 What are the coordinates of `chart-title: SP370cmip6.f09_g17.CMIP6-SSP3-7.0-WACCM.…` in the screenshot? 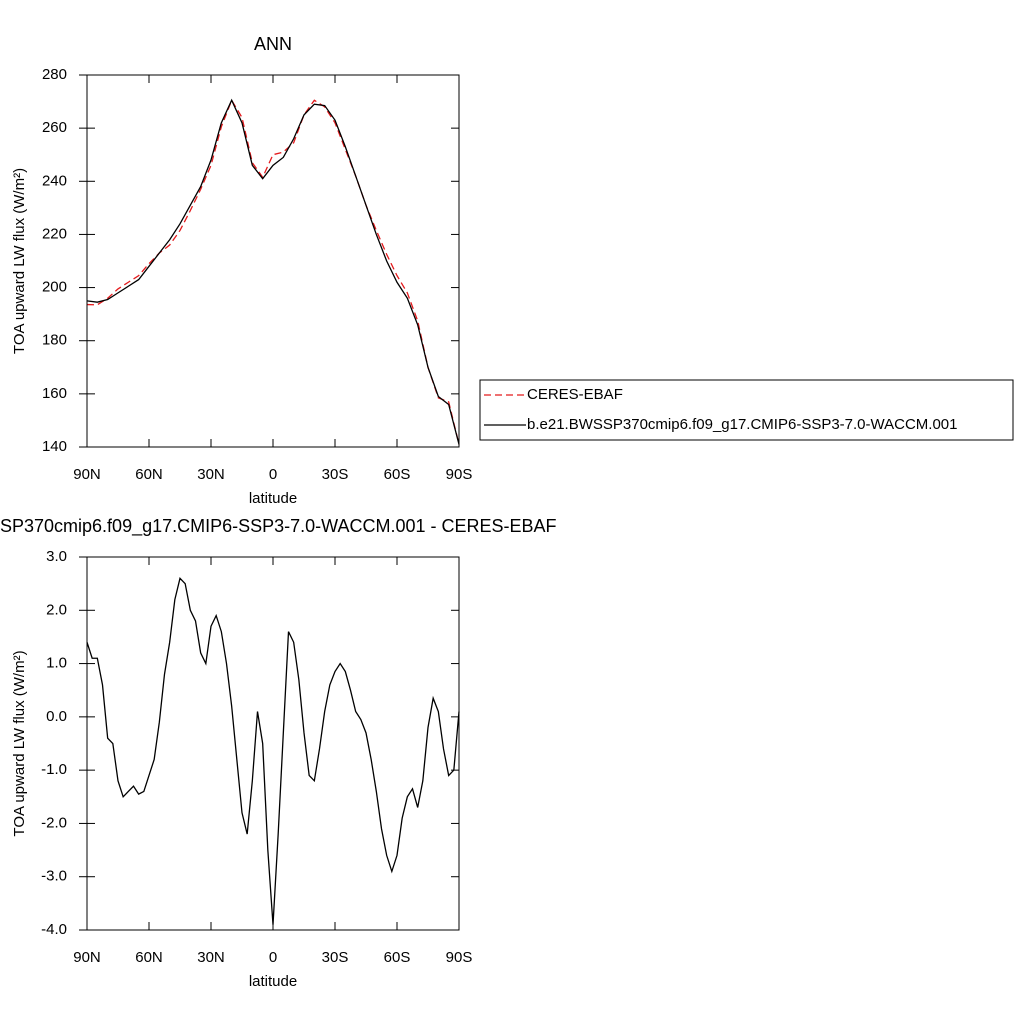 It's located at (278, 526).